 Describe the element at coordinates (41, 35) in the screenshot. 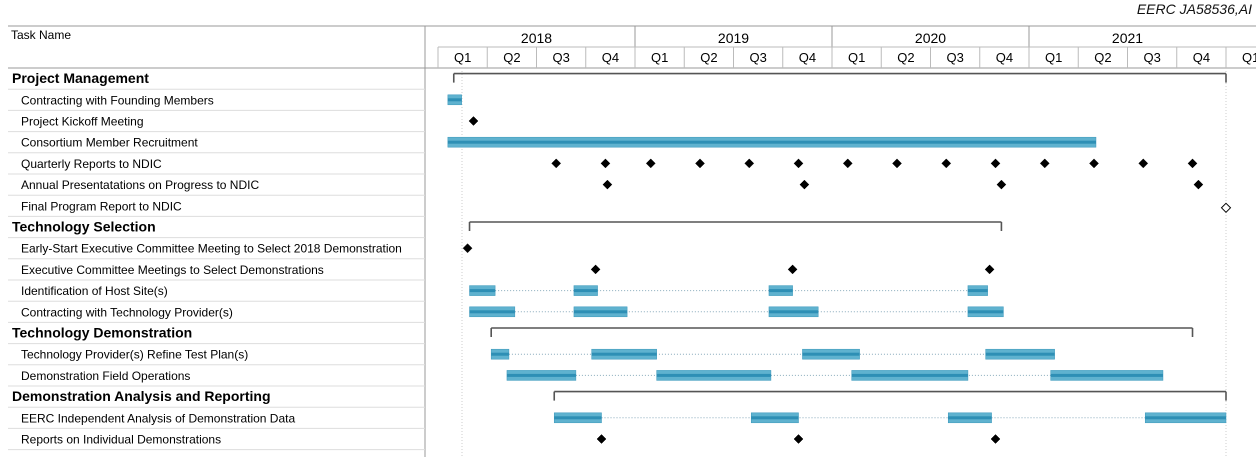

I see `task-name-header: Task Name` at that location.